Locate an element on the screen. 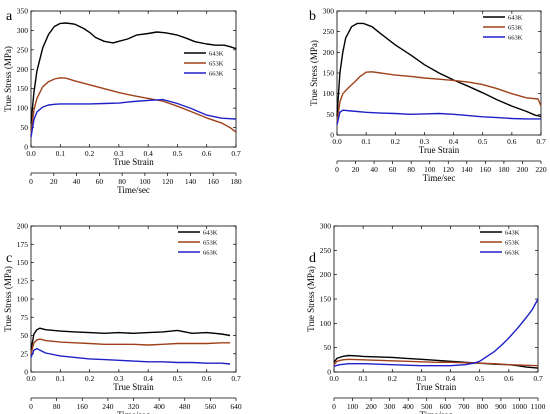 This screenshot has width=550, height=414. time-tick-label: 400 is located at coordinates (160, 406).